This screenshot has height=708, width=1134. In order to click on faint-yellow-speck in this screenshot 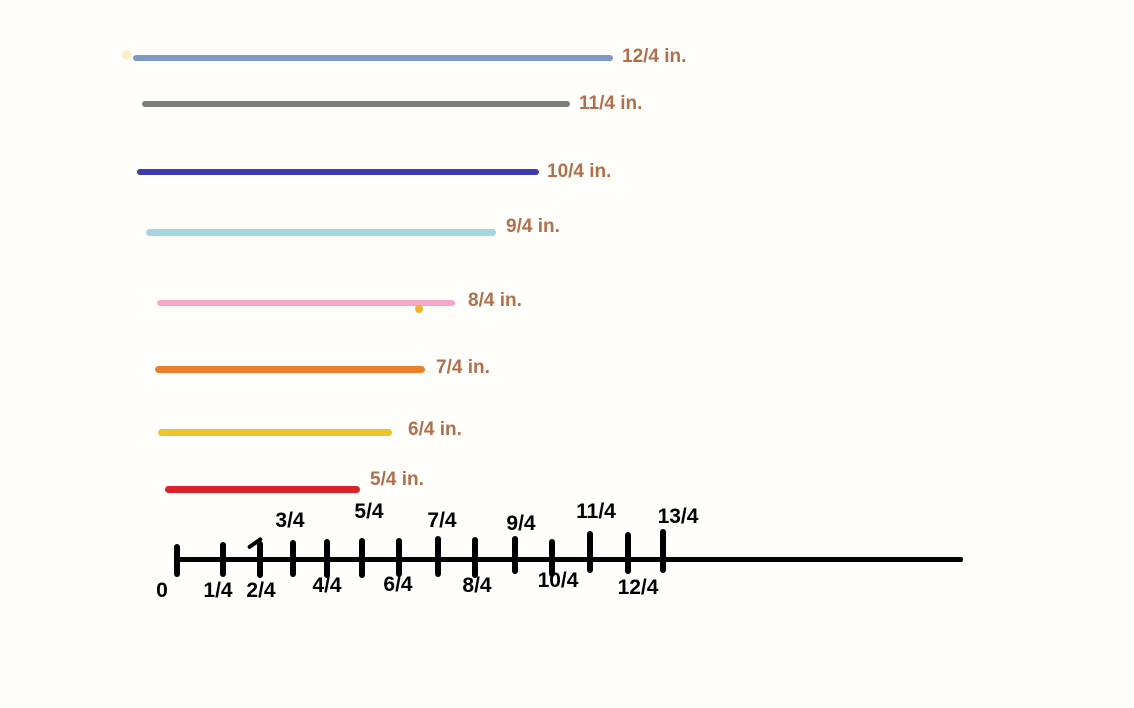, I will do `click(127, 55)`.